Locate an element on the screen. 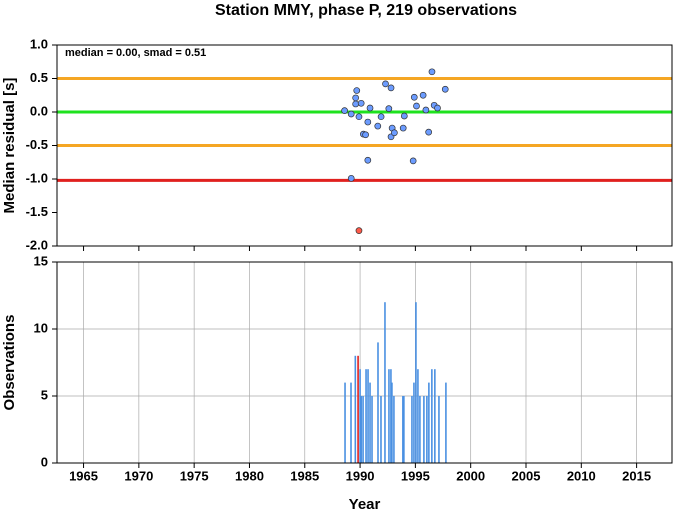  x-tick-label: 1985 is located at coordinates (304, 475).